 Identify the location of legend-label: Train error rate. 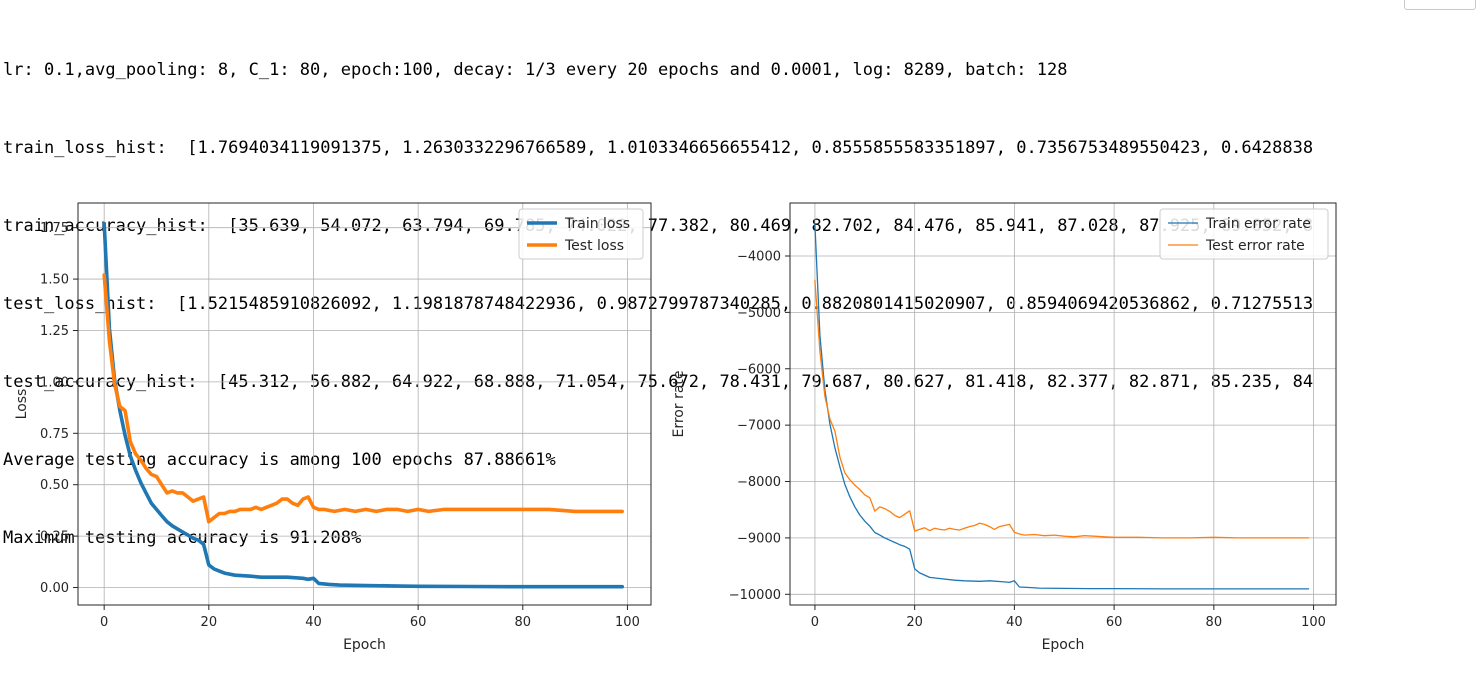
(1258, 224).